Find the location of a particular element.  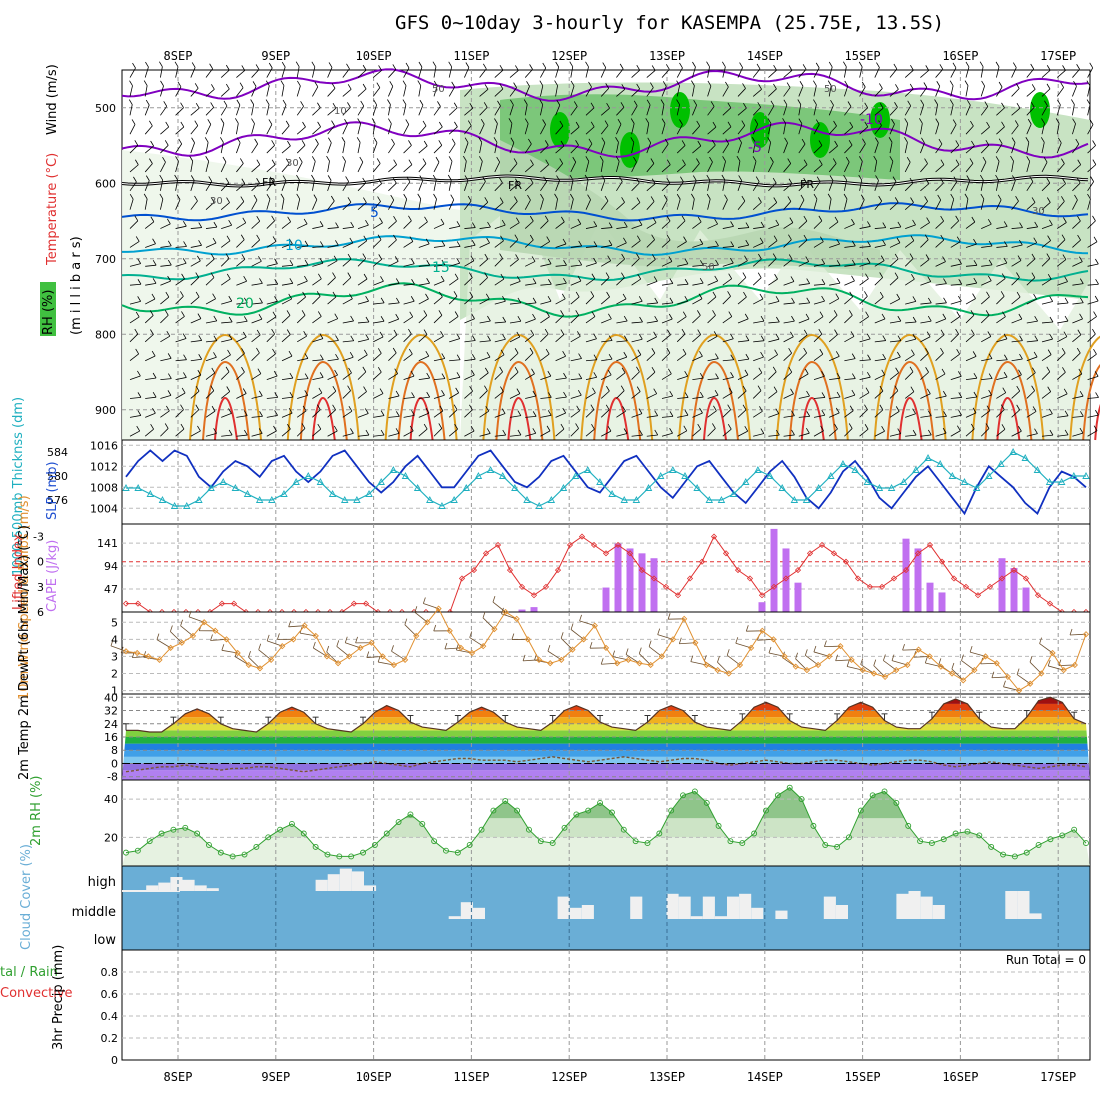

contour-label: 10 is located at coordinates (294, 246).